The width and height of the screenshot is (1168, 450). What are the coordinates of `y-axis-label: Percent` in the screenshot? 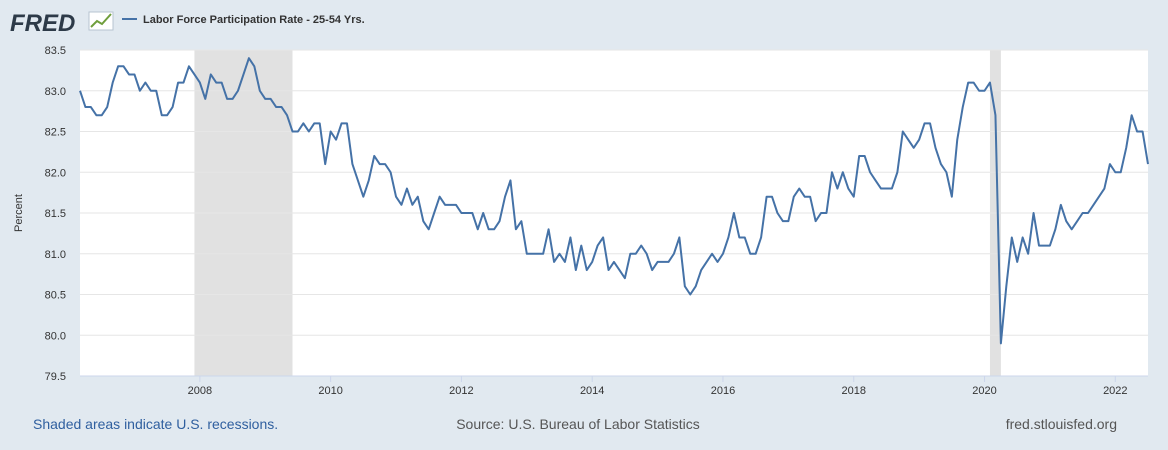 It's located at (19, 213).